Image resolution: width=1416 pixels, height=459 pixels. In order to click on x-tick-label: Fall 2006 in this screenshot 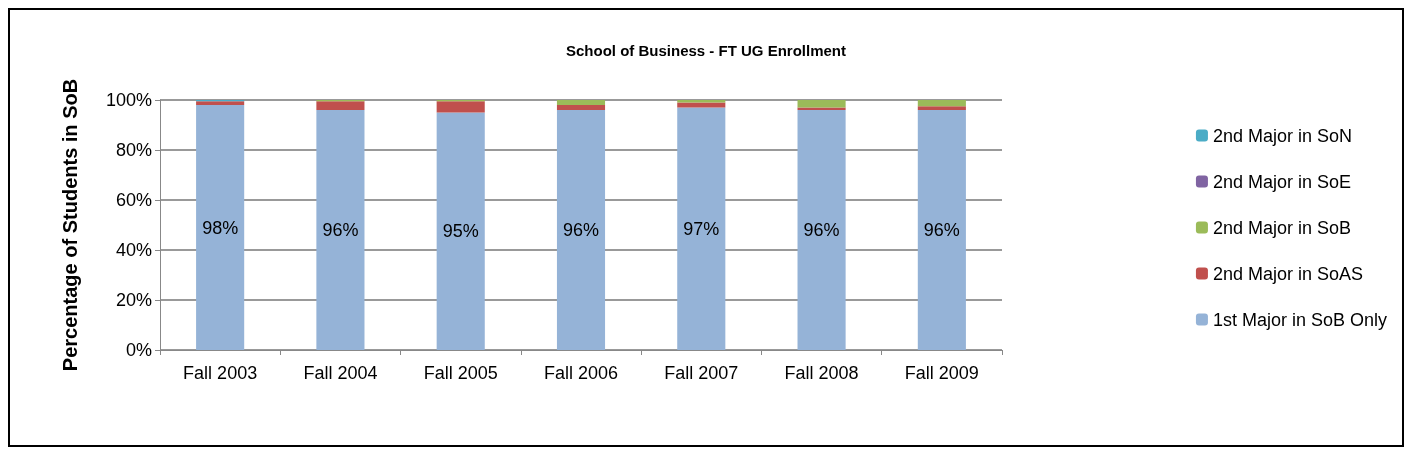, I will do `click(581, 373)`.